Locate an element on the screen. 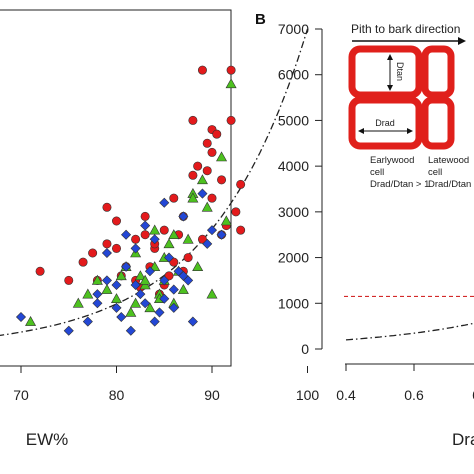 The image size is (474, 474). panel-b-y-tick-label: 1000 is located at coordinates (293, 303).